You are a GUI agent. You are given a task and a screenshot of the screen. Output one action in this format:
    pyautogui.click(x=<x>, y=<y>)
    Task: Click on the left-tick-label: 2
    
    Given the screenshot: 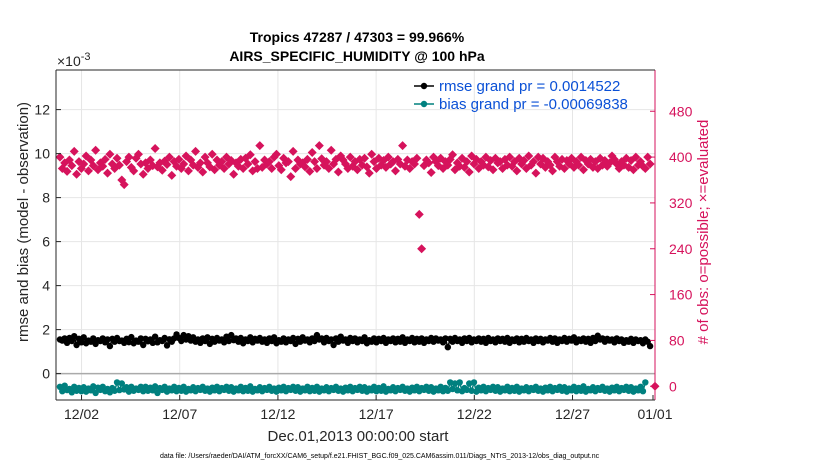 What is the action you would take?
    pyautogui.click(x=46, y=330)
    